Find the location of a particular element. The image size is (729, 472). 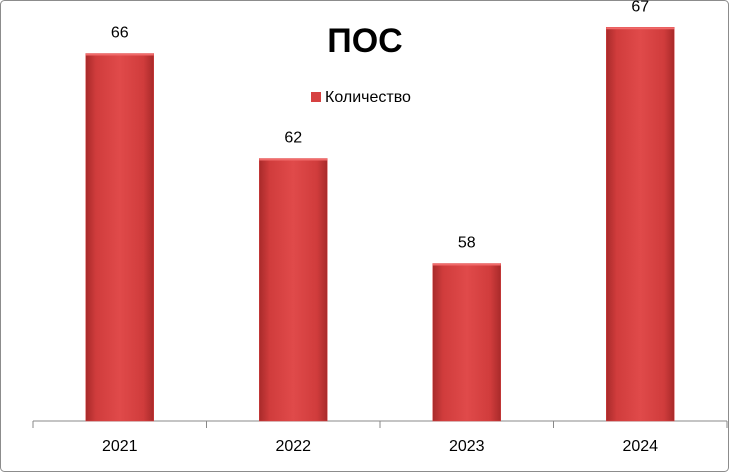

x-tick-label: 2022 is located at coordinates (293, 446).